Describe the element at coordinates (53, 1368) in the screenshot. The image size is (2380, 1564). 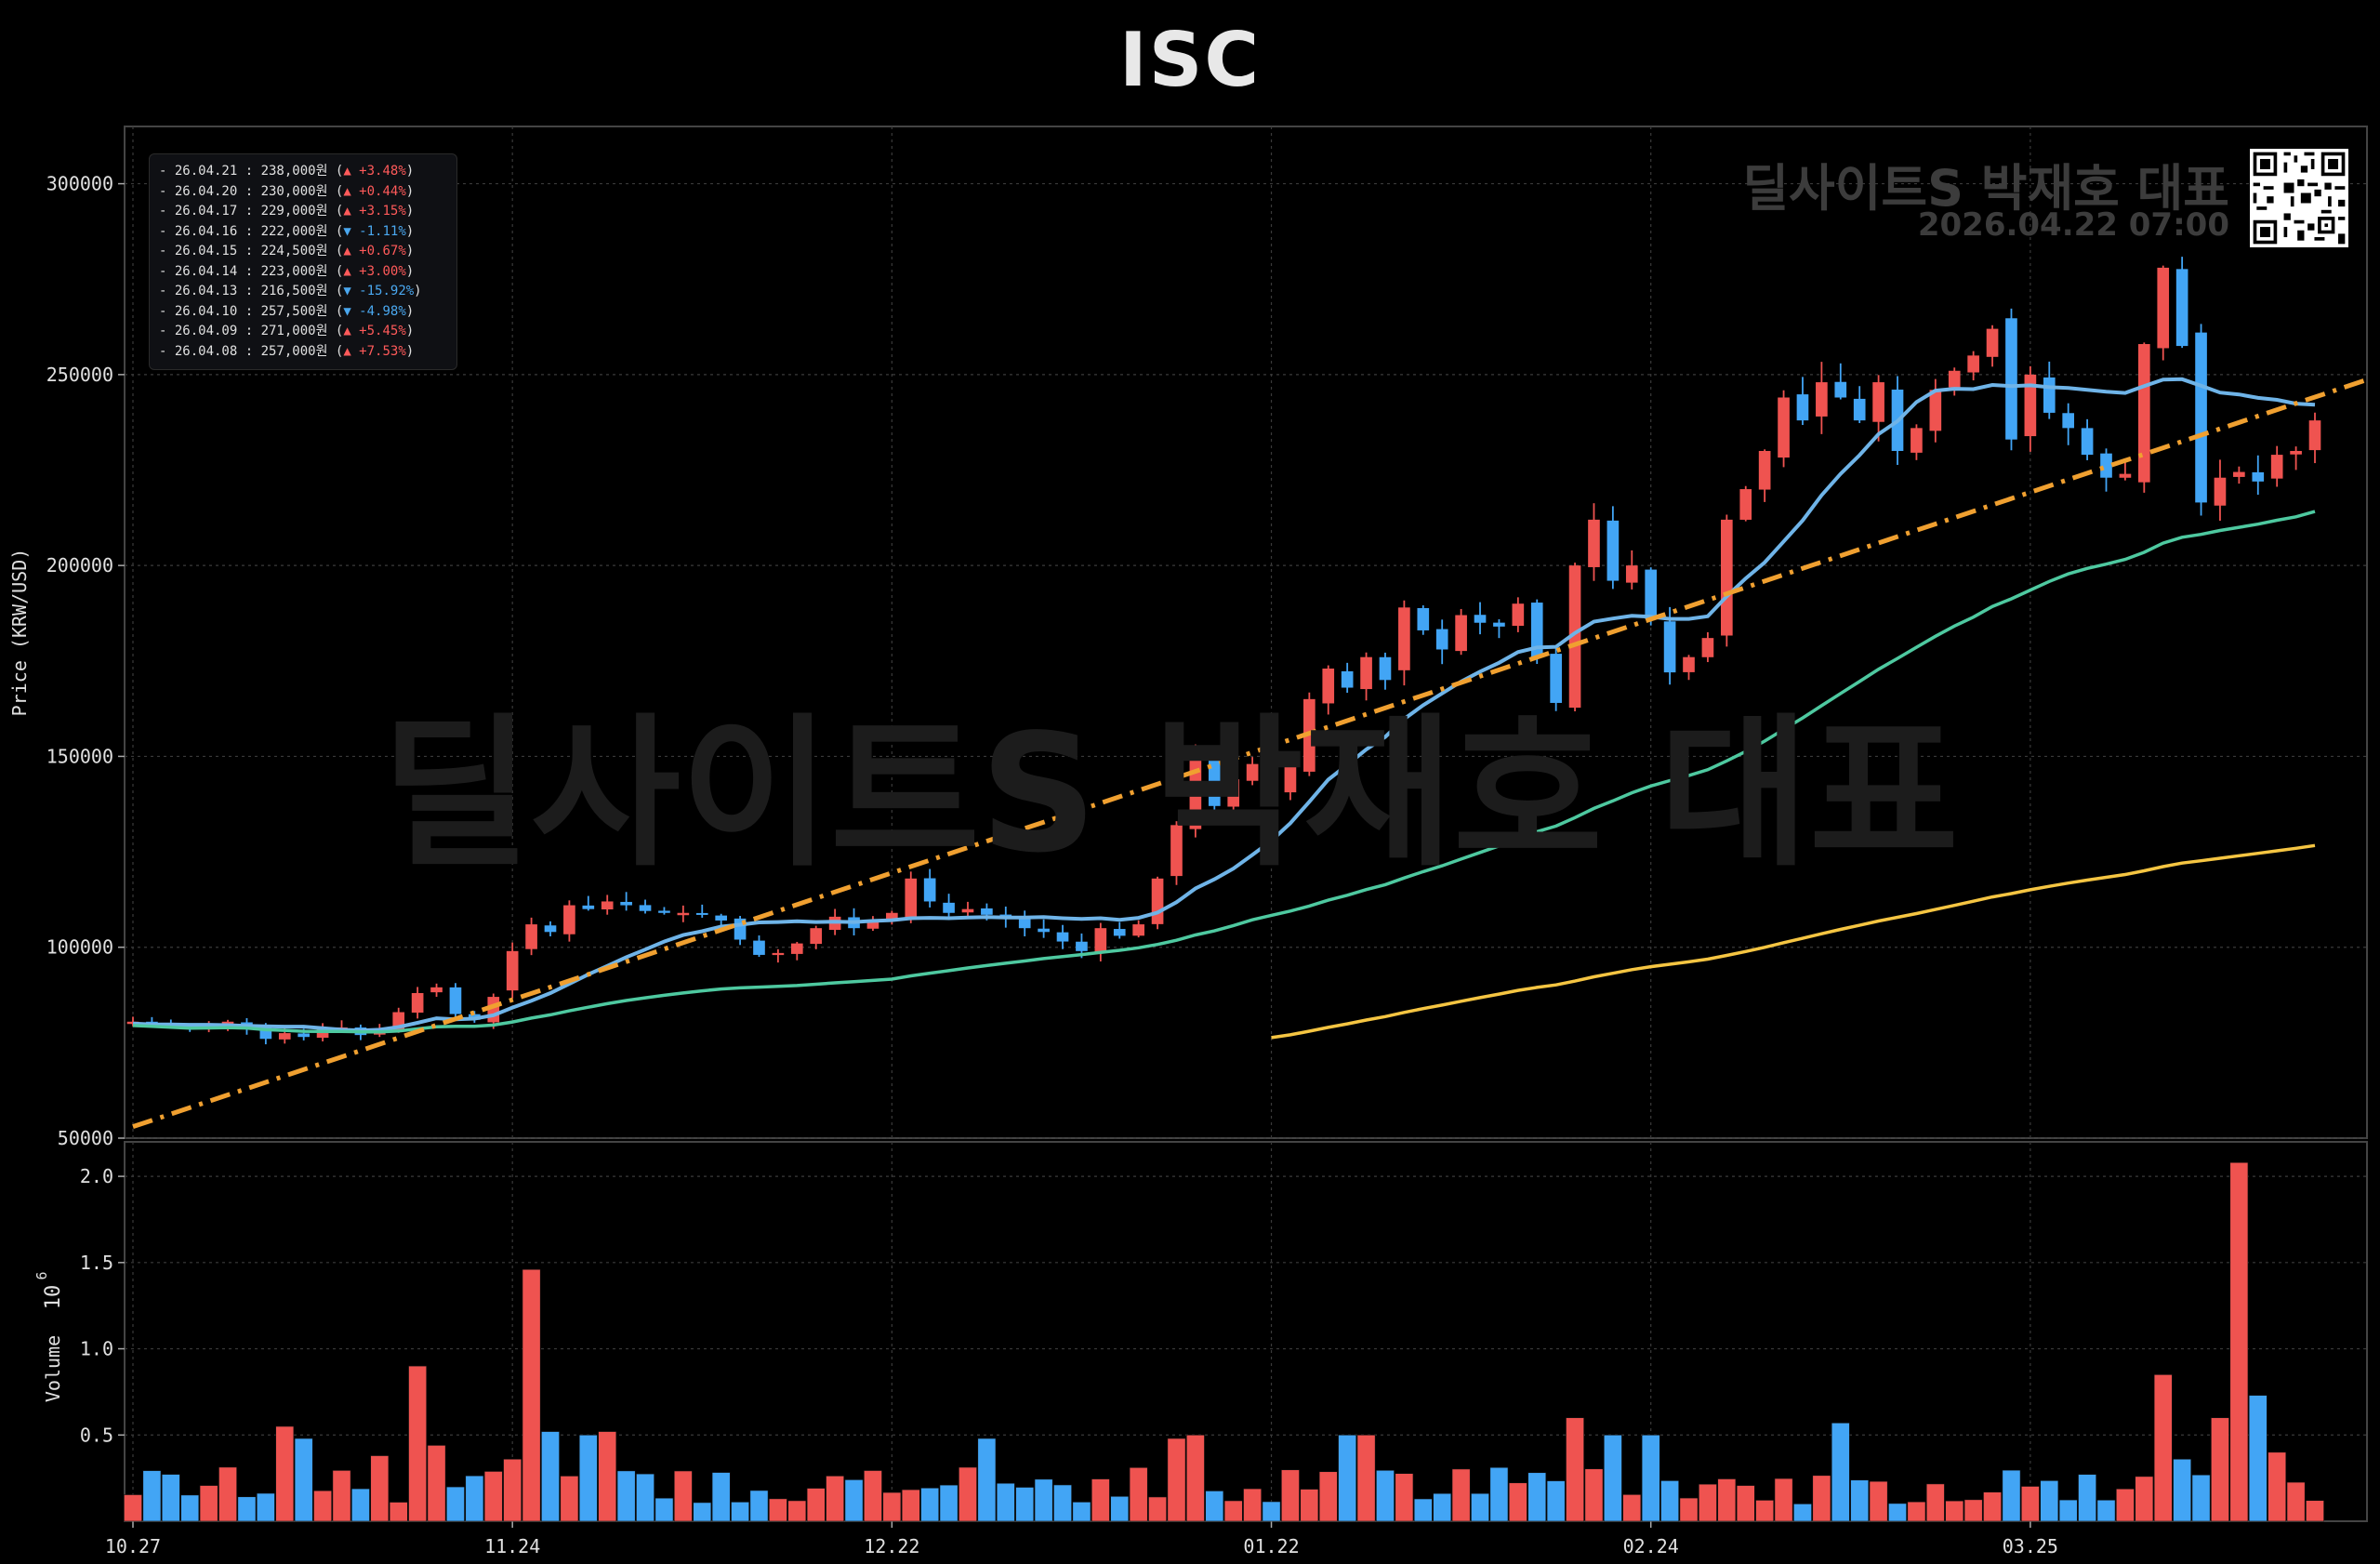
I see `volume-axis-label: Volume` at that location.